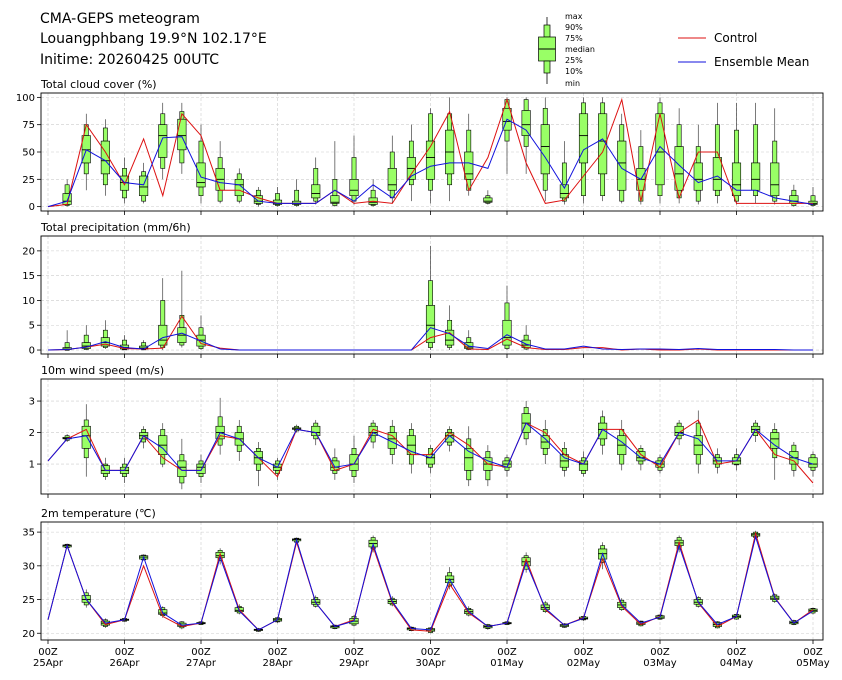 The width and height of the screenshot is (842, 680). Describe the element at coordinates (547, 50) in the screenshot. I see `legend-boxplot-glyph` at that location.